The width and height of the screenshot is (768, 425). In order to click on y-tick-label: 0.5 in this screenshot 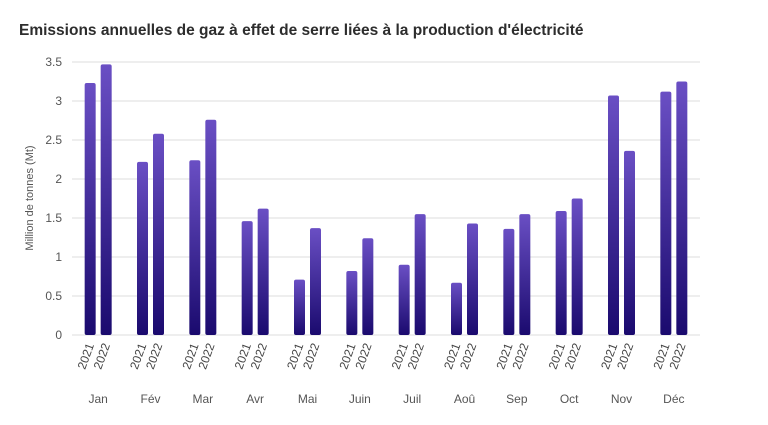, I will do `click(53, 296)`.